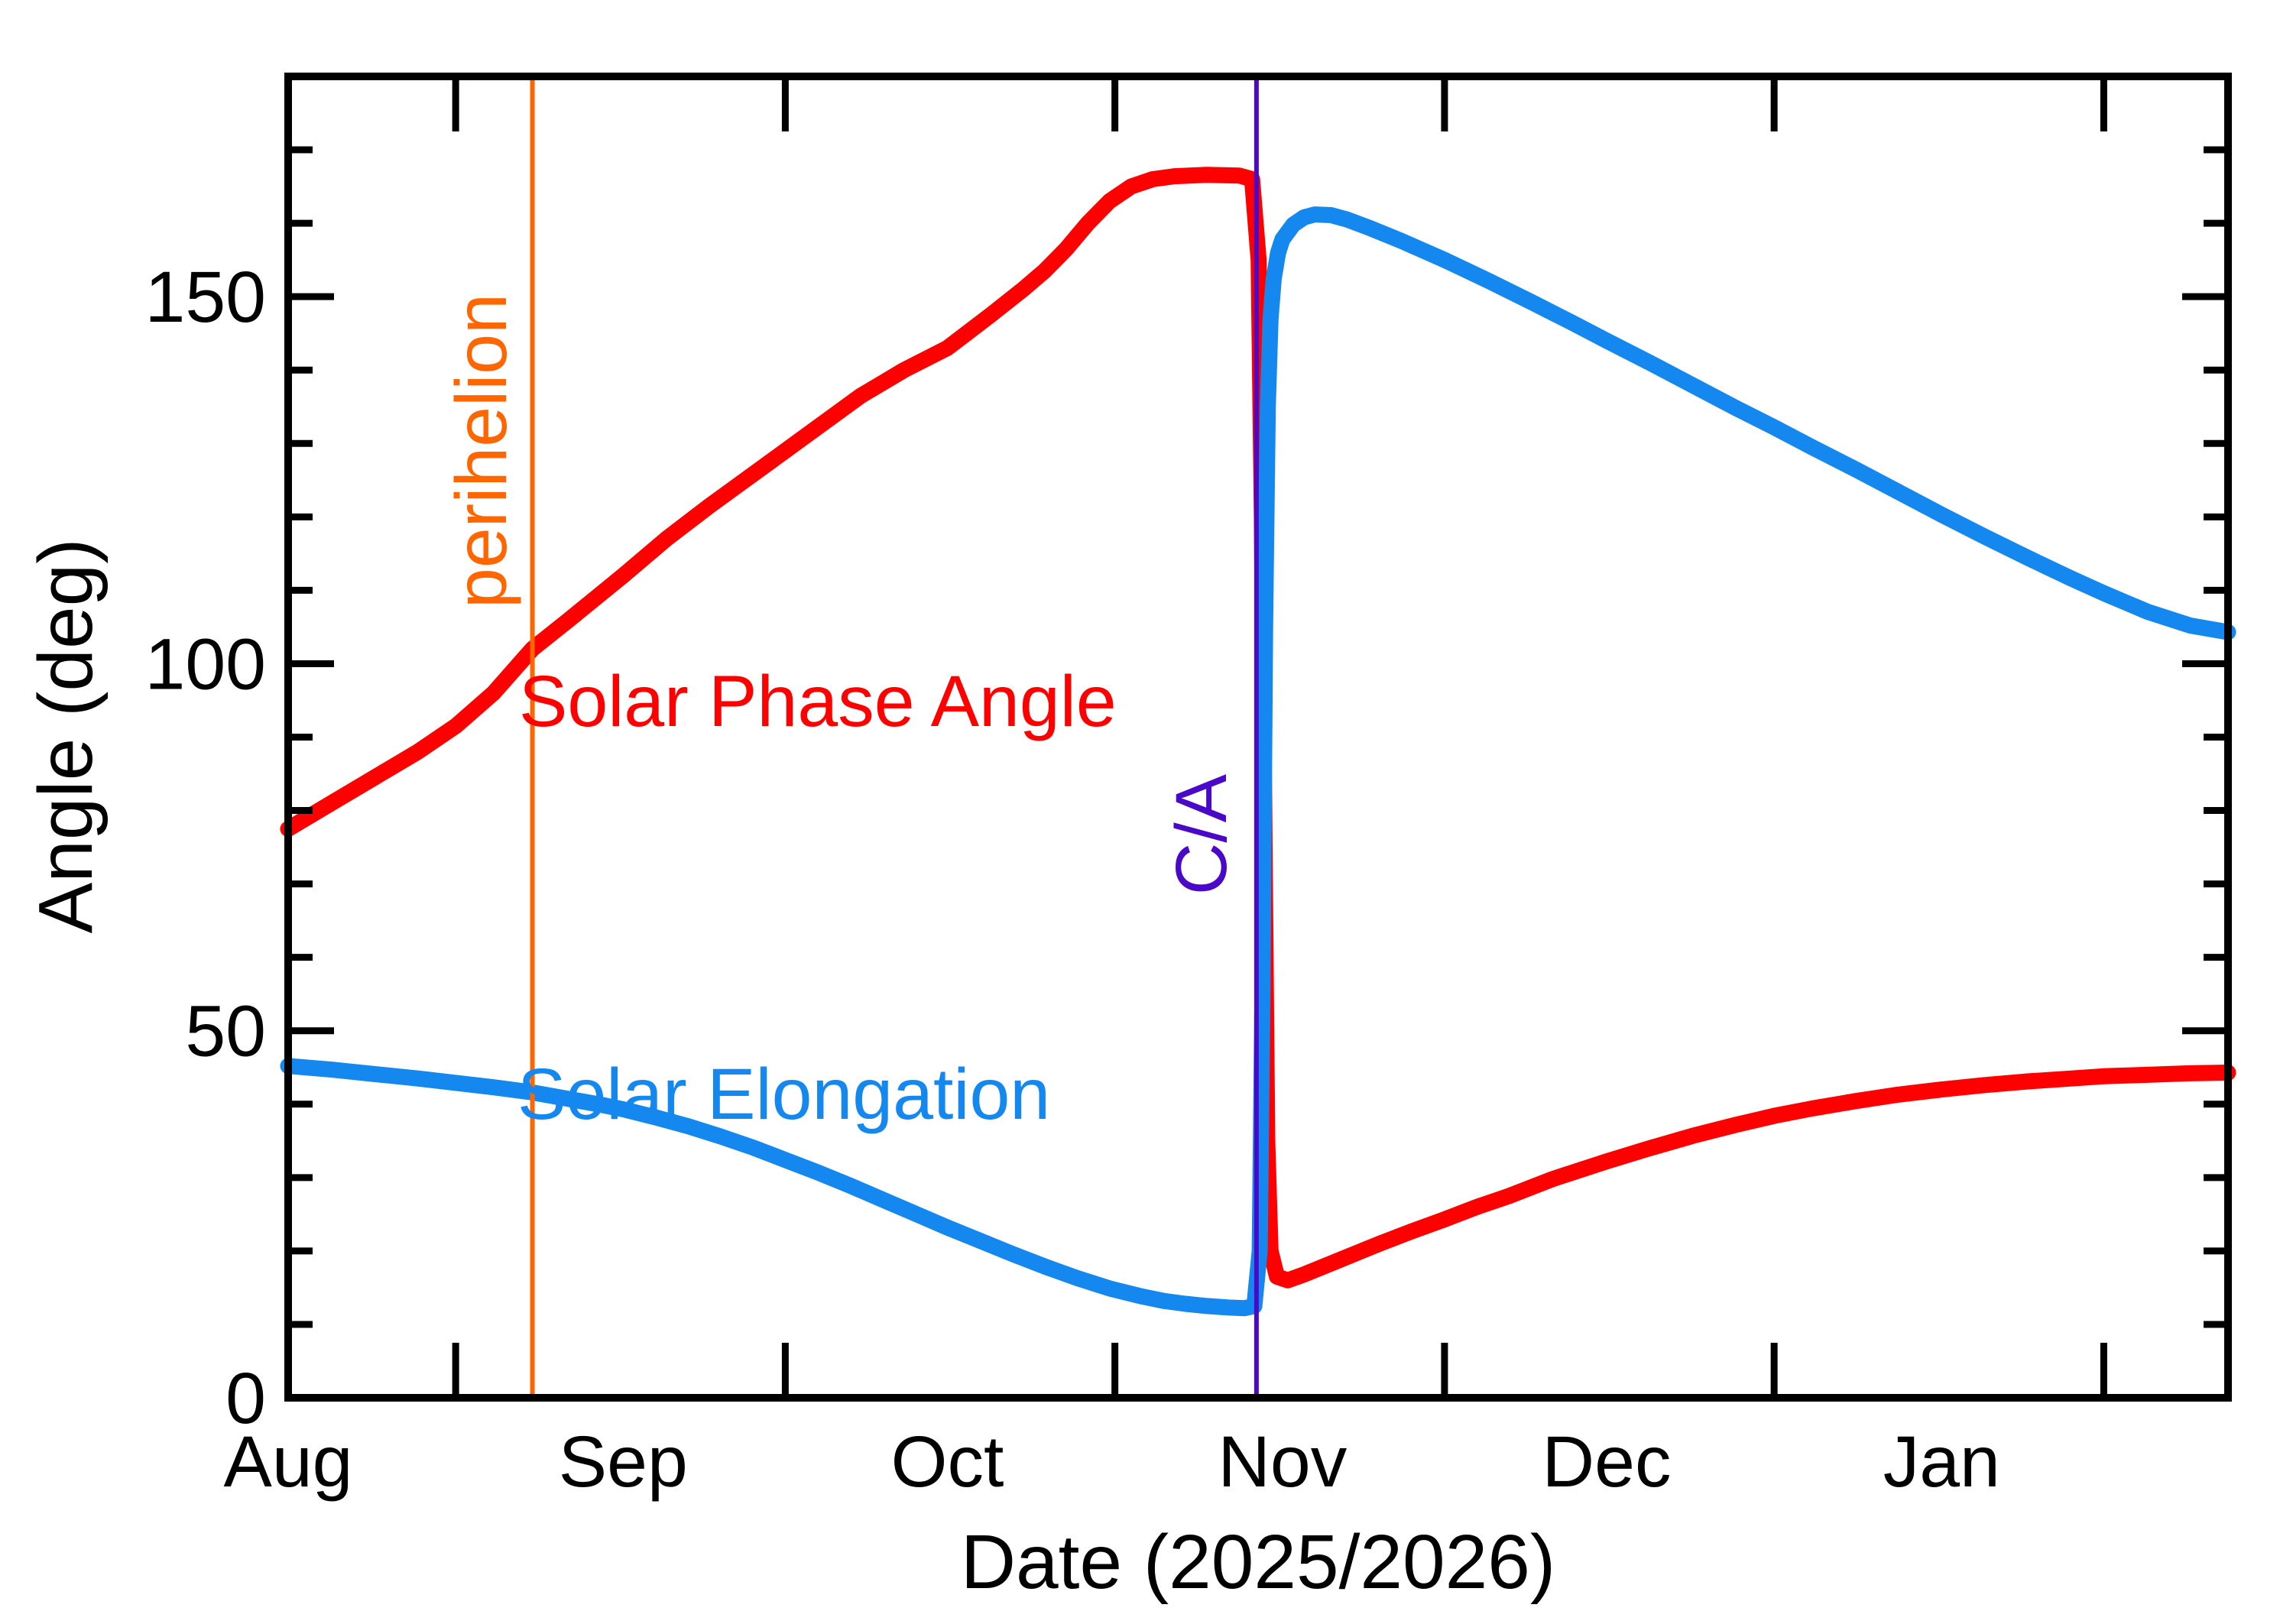 This screenshot has width=2293, height=1624. Describe the element at coordinates (482, 450) in the screenshot. I see `perihelion-label: perihelion` at that location.